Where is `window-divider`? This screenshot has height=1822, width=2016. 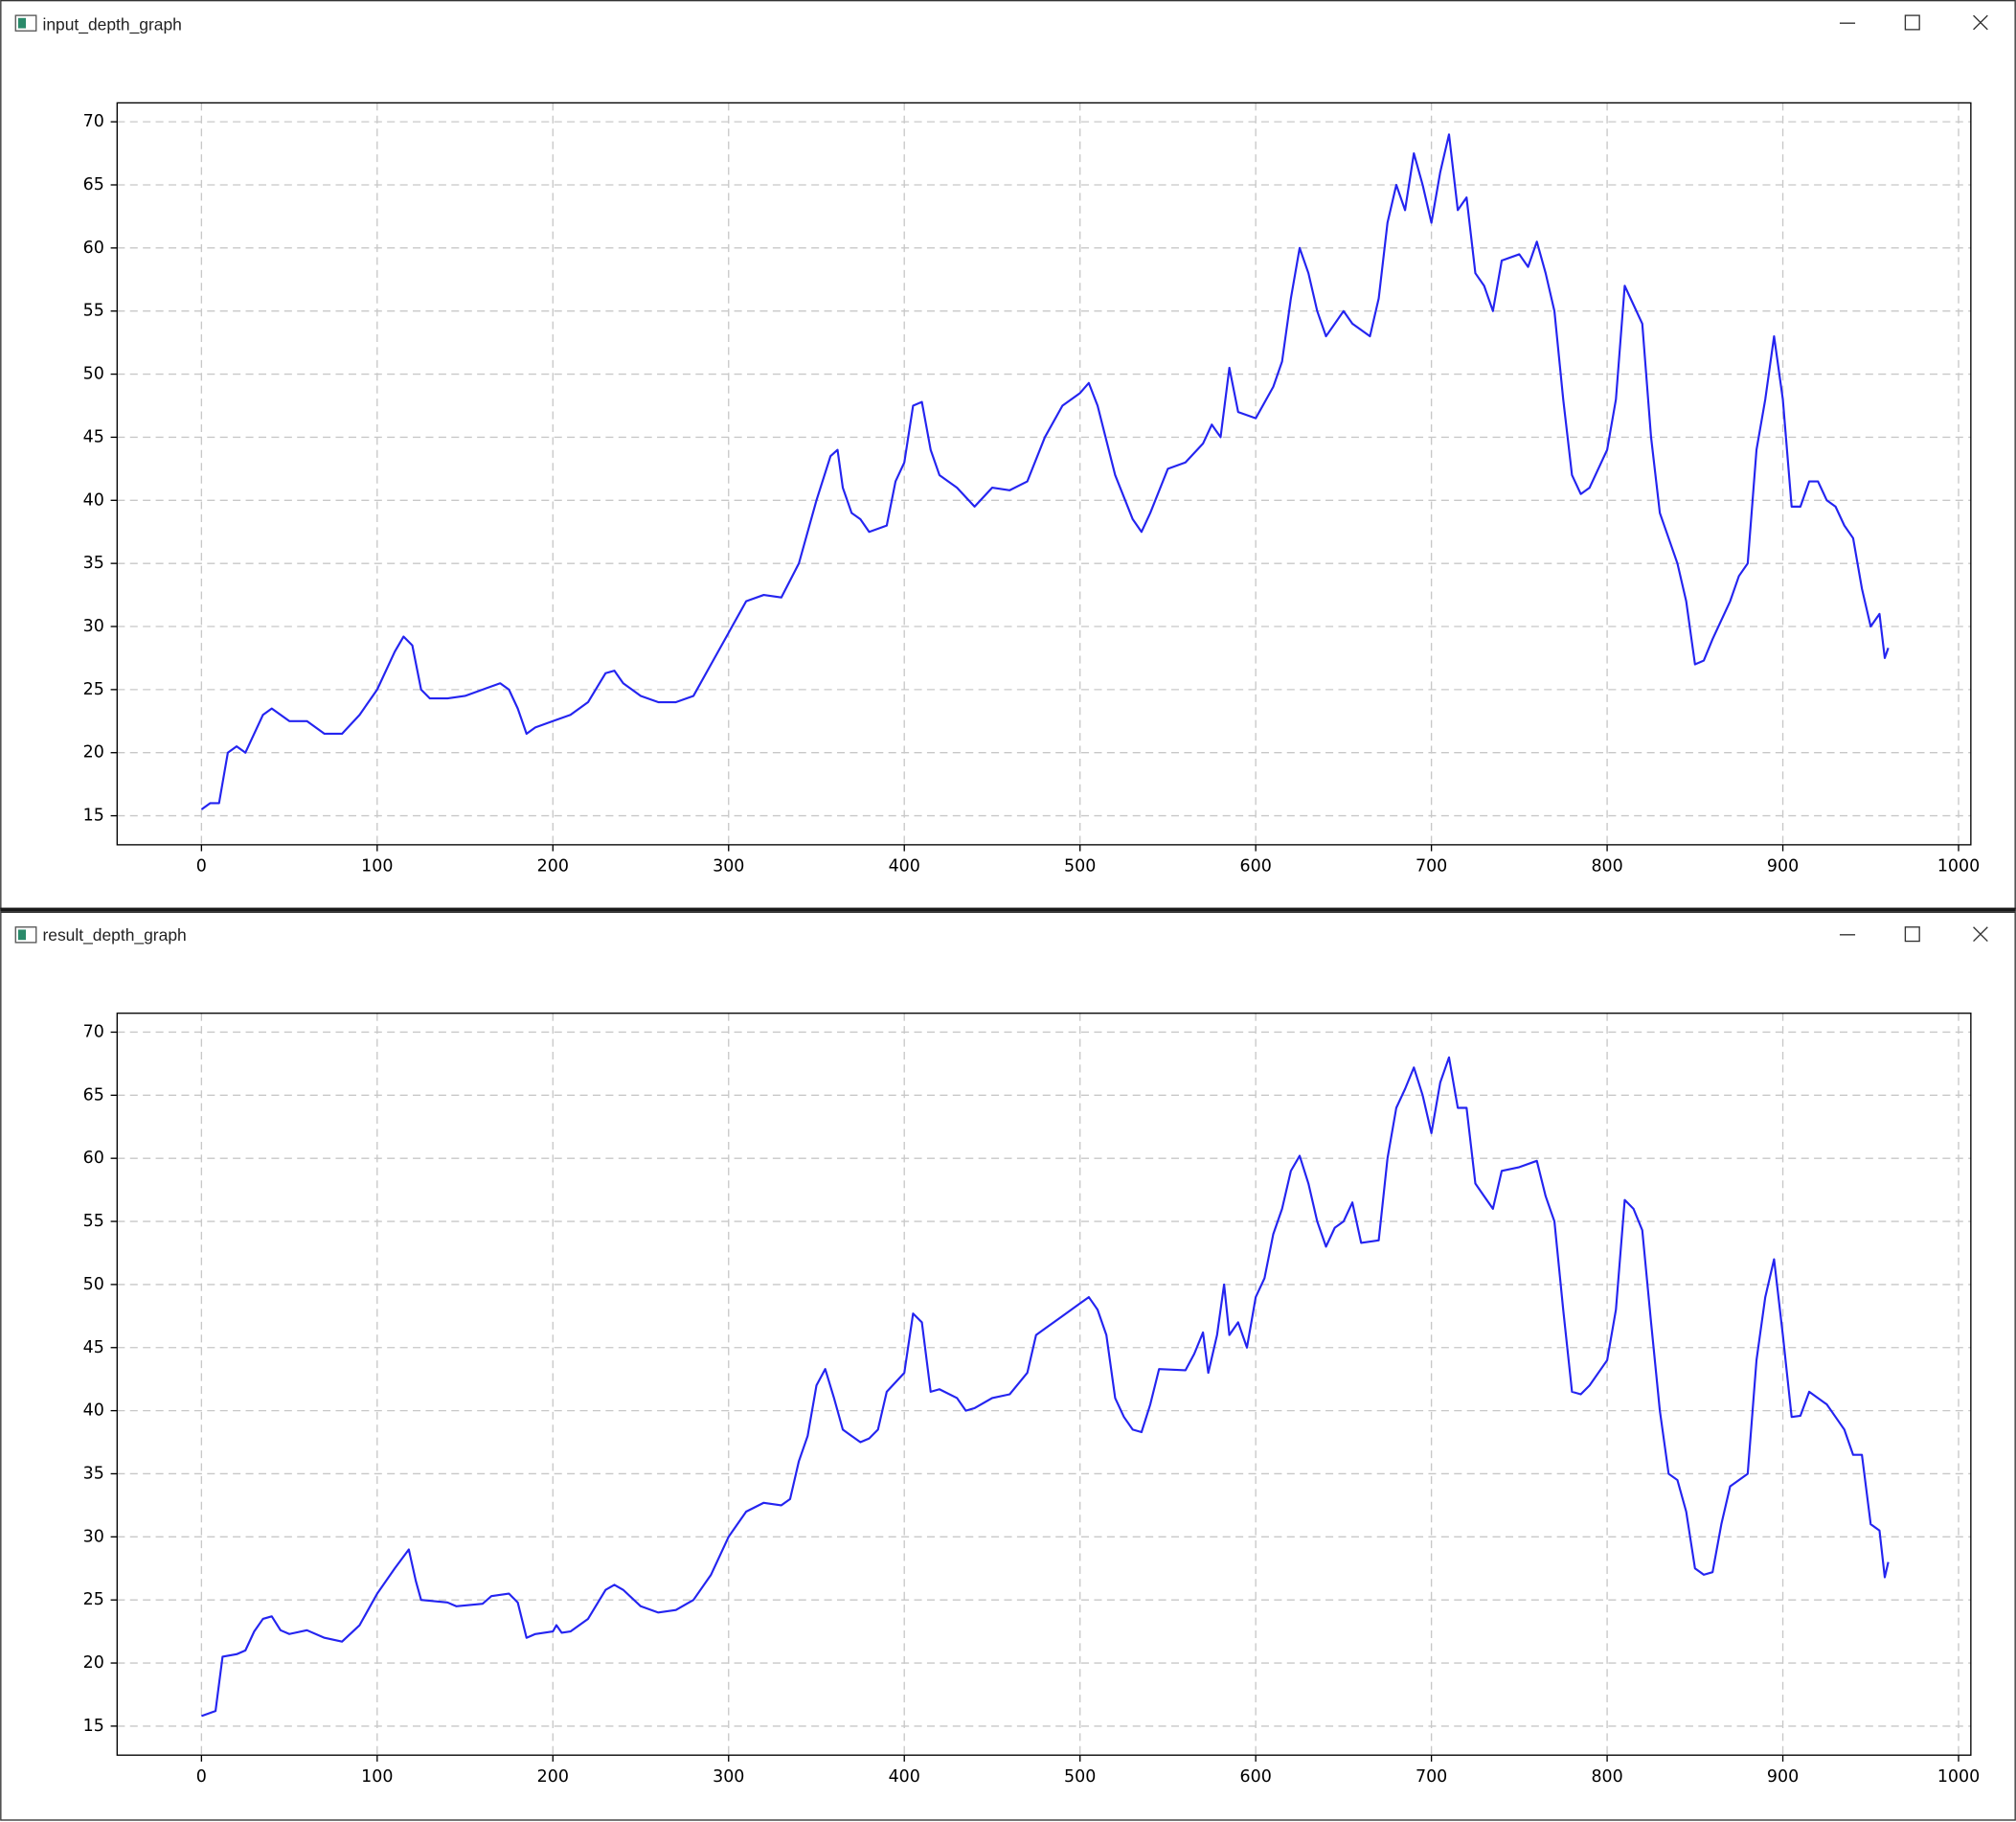 window-divider is located at coordinates (1008, 909).